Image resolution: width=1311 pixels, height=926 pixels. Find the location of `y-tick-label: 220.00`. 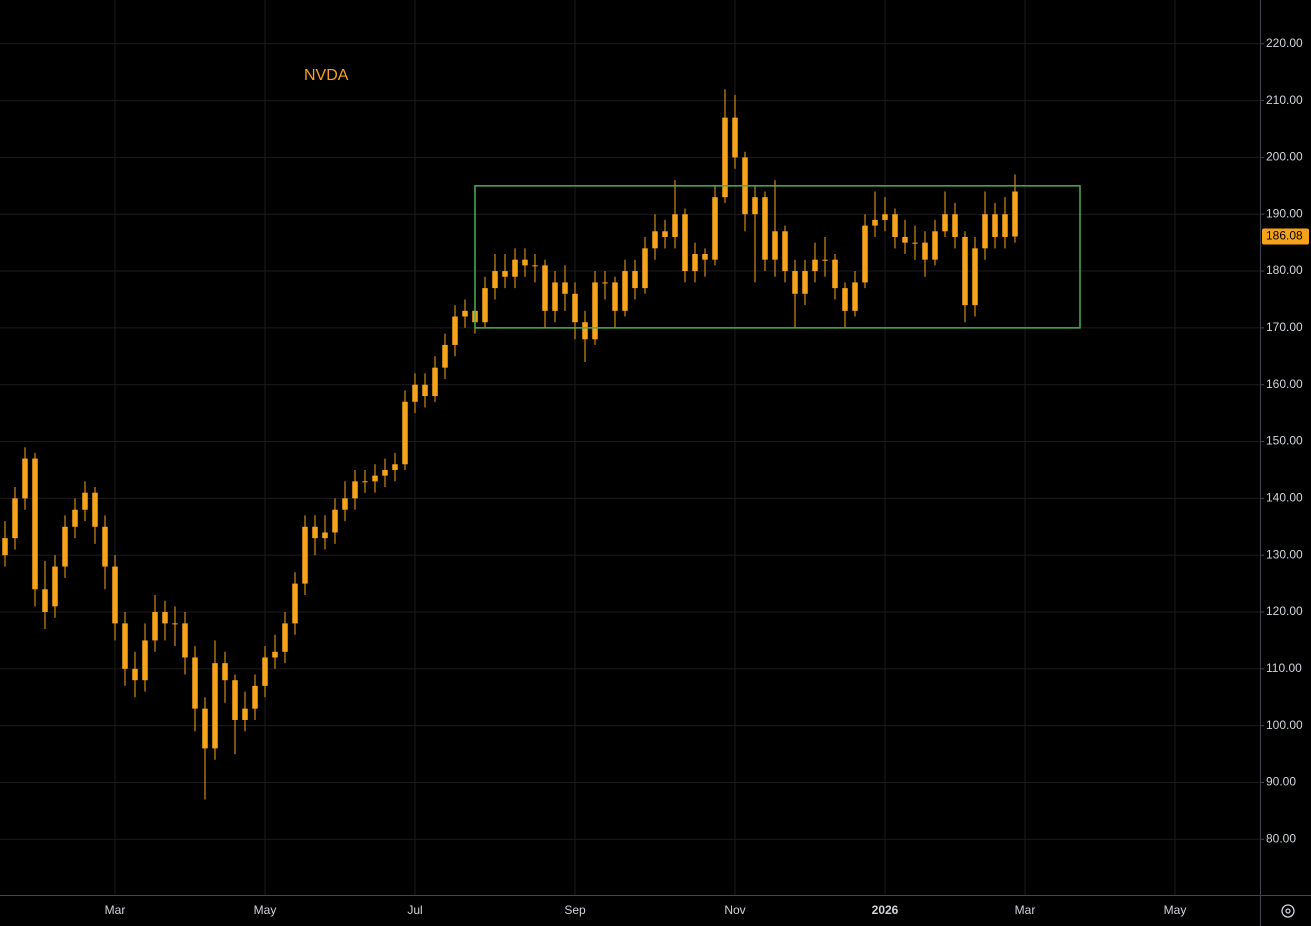

y-tick-label: 220.00 is located at coordinates (1284, 43).